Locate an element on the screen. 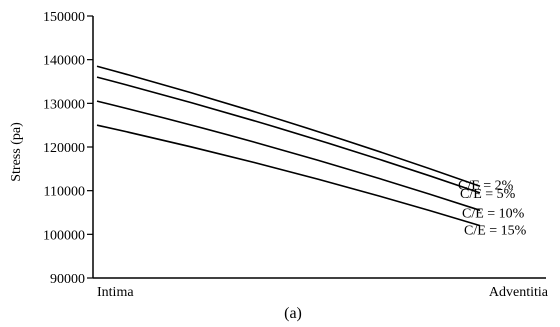 The image size is (560, 327). y-tick-label: 130000 is located at coordinates (64, 104).